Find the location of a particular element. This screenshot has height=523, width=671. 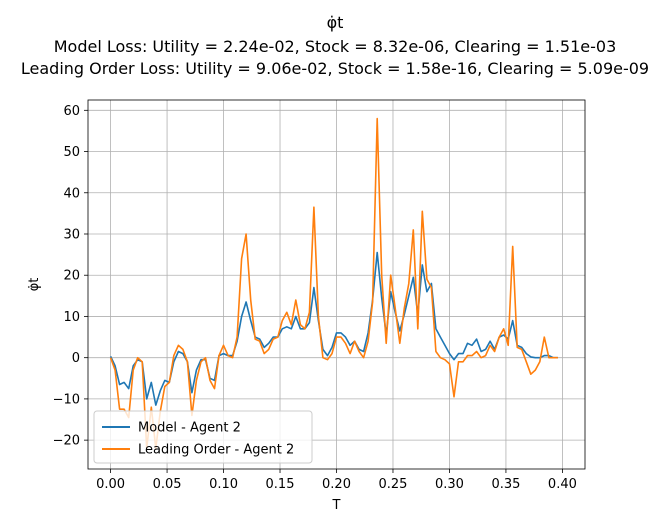

legend: Model - Agent 2 Leading Order - Agent 2 is located at coordinates (203, 437).